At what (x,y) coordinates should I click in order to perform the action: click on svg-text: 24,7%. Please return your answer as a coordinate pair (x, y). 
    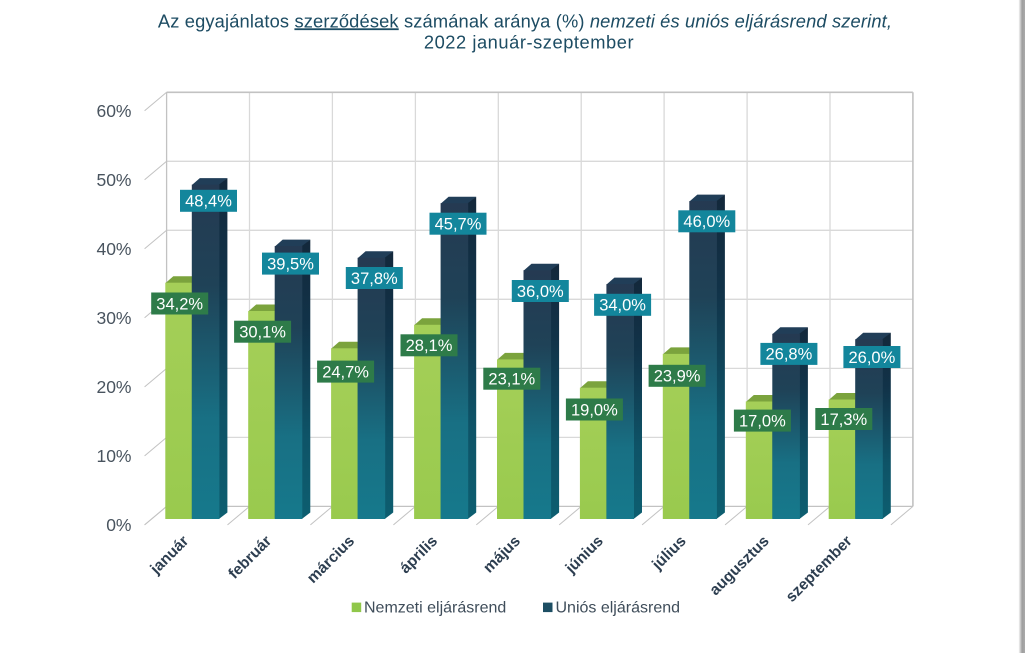
    Looking at the image, I should click on (345, 372).